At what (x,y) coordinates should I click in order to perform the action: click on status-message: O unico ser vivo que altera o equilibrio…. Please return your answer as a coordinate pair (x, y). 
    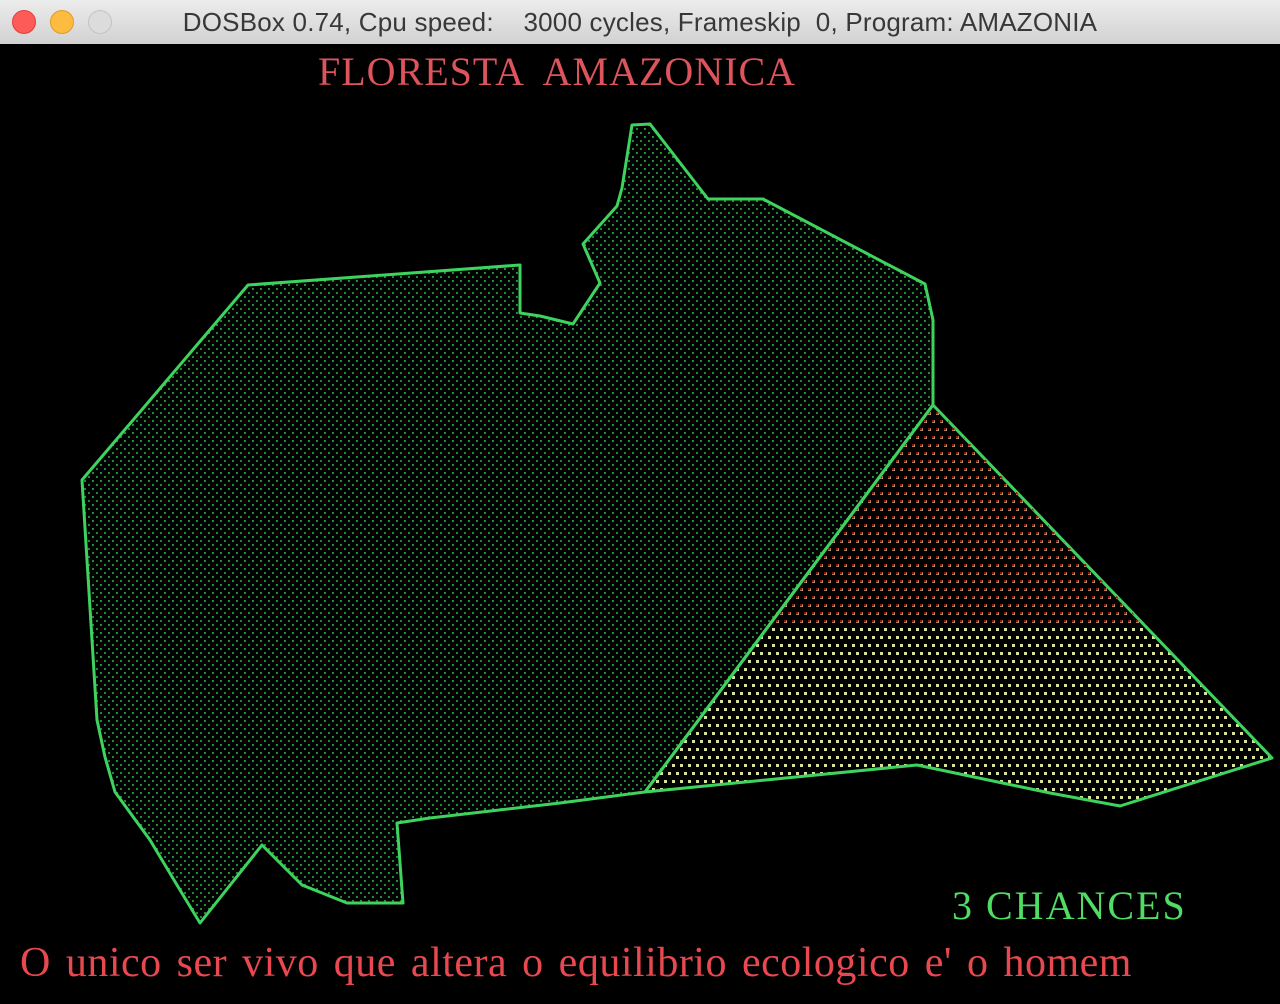
    Looking at the image, I should click on (576, 963).